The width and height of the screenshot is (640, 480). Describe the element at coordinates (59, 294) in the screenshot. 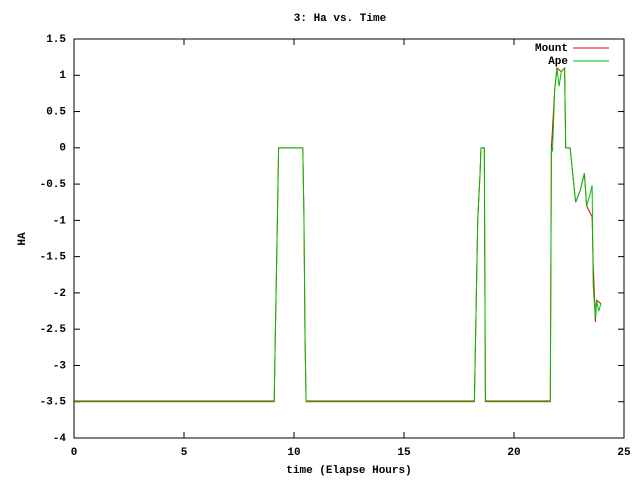

I see `y-tick-label: -2` at that location.